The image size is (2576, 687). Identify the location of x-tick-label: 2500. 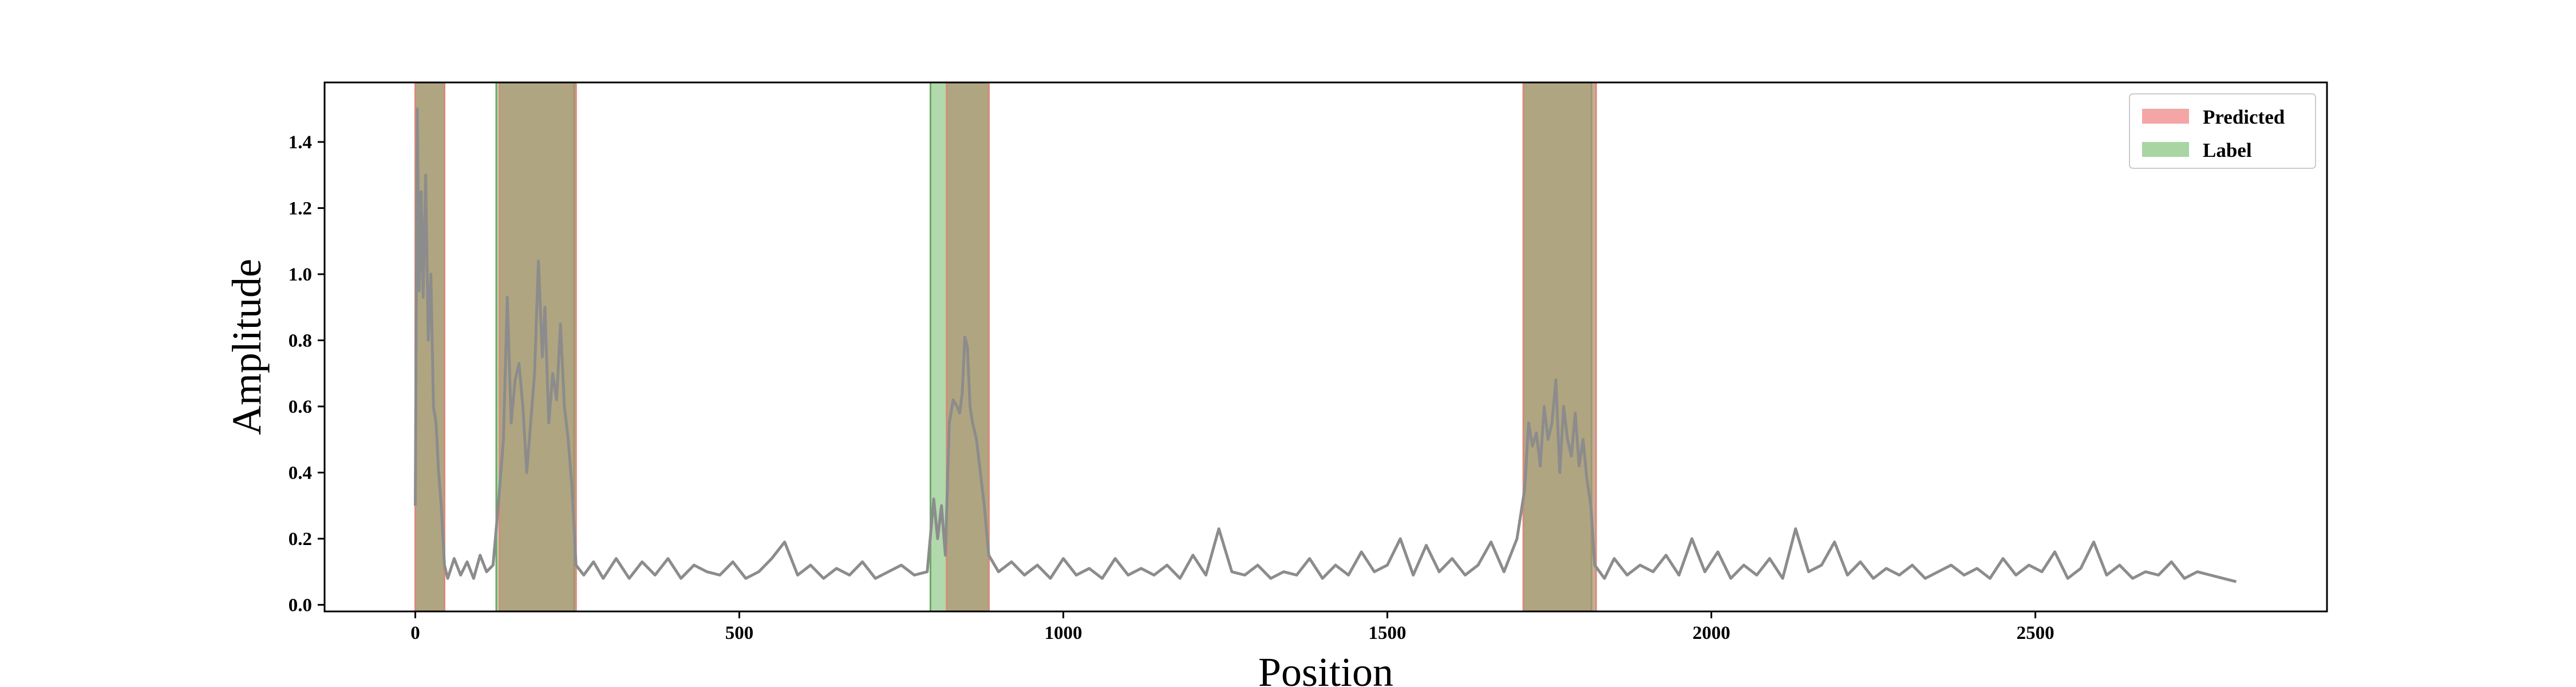
(2036, 633).